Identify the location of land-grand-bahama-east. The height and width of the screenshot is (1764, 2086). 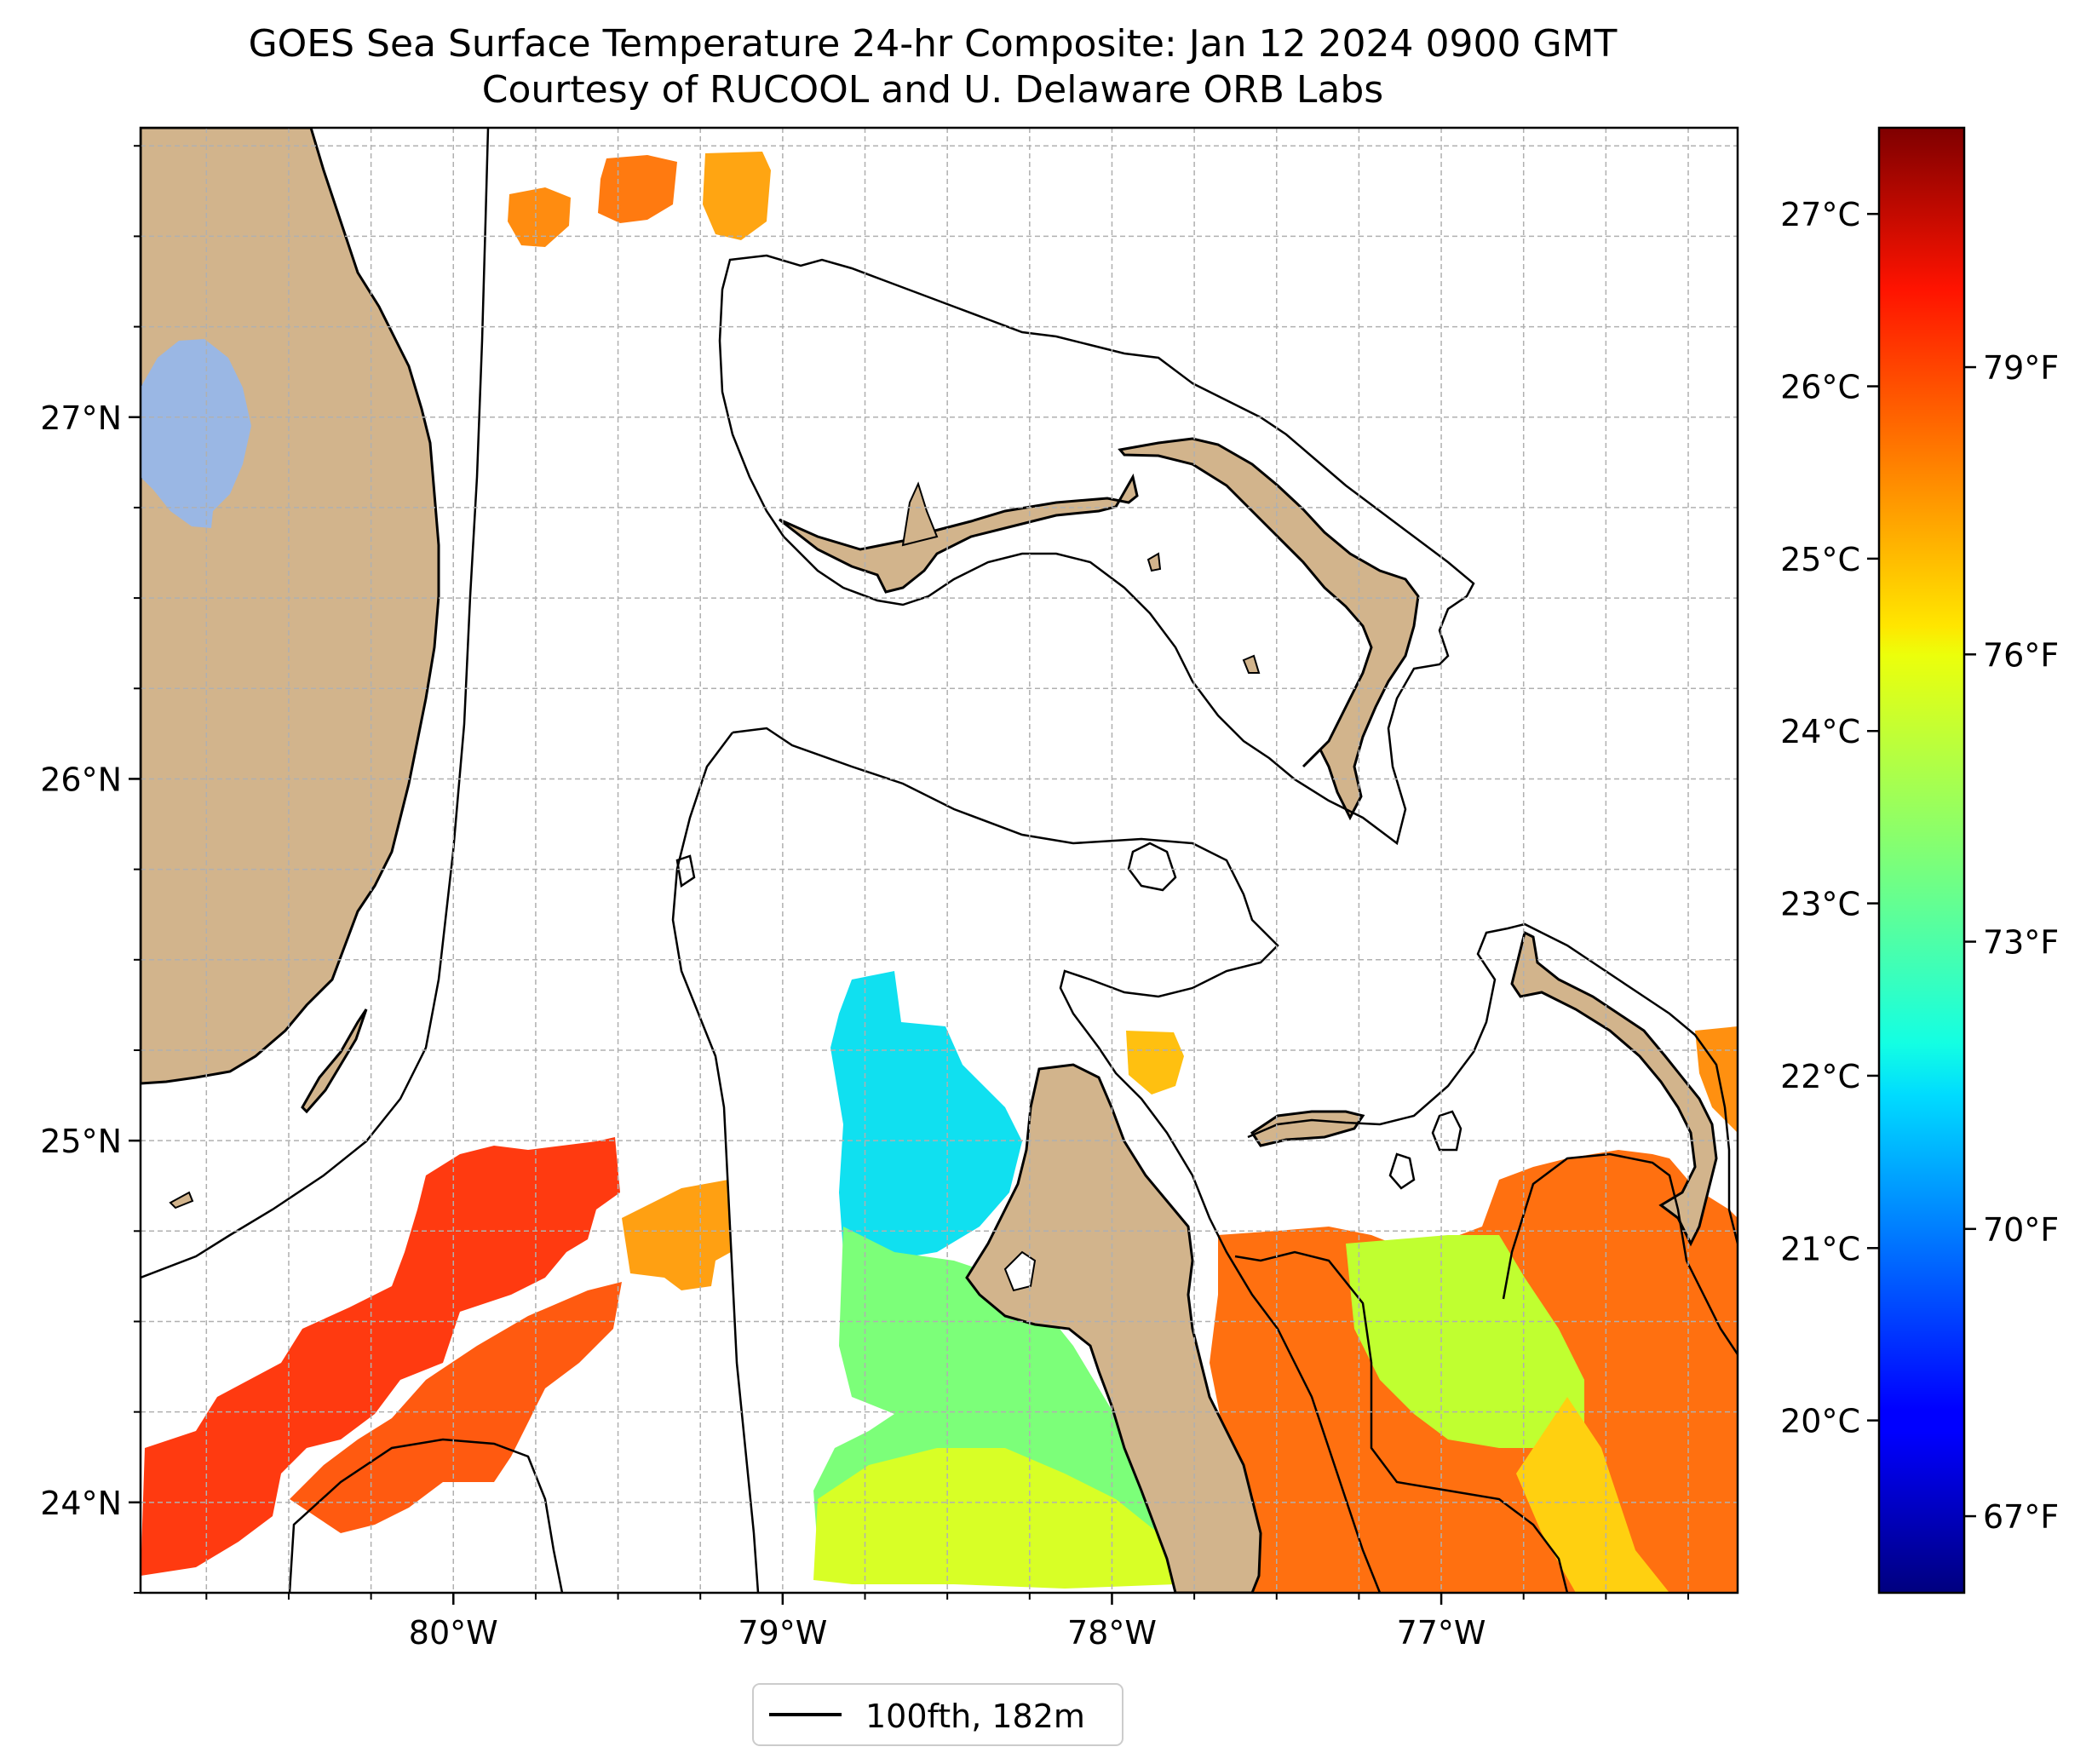
(920, 514).